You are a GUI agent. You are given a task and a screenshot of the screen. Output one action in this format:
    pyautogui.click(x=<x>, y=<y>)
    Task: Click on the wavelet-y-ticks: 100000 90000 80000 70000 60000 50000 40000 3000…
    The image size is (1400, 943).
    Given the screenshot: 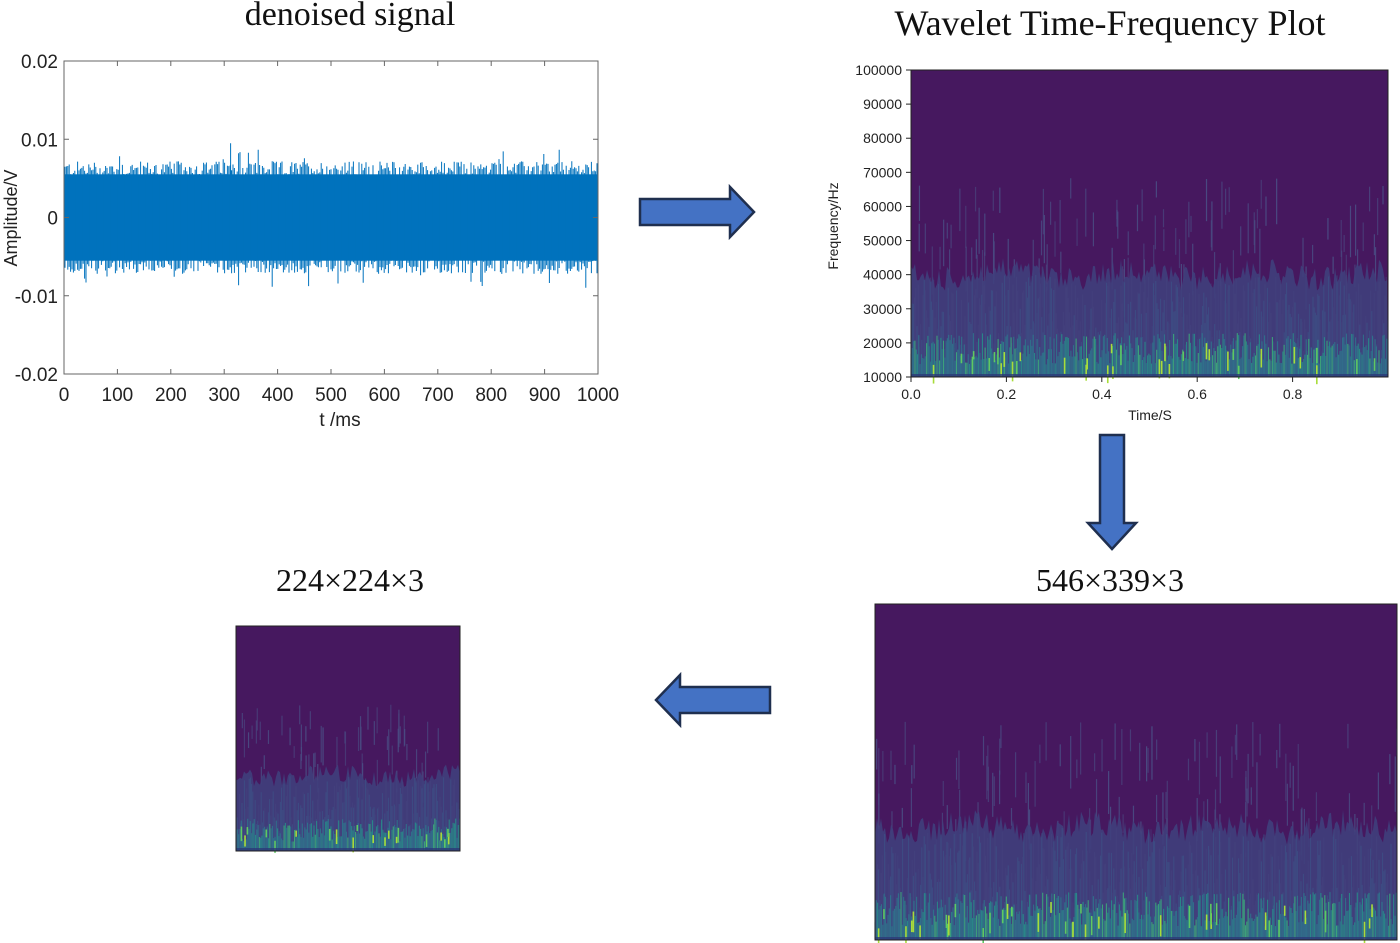 What is the action you would take?
    pyautogui.click(x=883, y=223)
    